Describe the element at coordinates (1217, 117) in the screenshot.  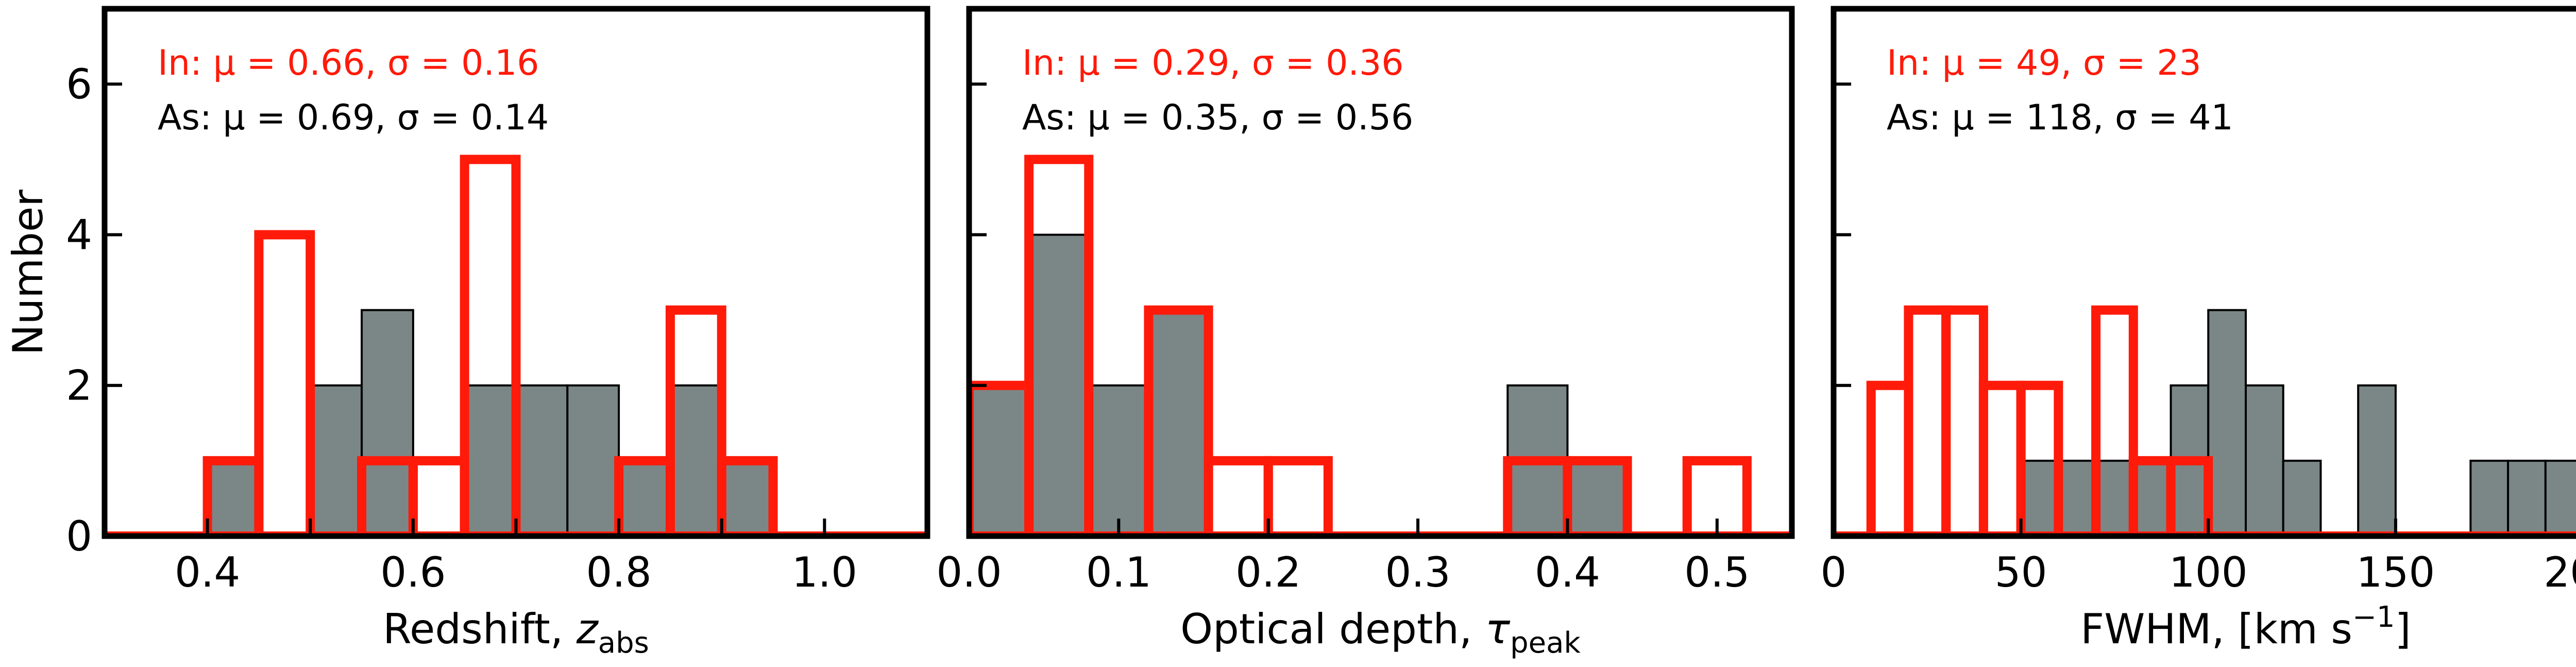
I see `stats-as: As: μ = 0.35, σ = 0.56` at that location.